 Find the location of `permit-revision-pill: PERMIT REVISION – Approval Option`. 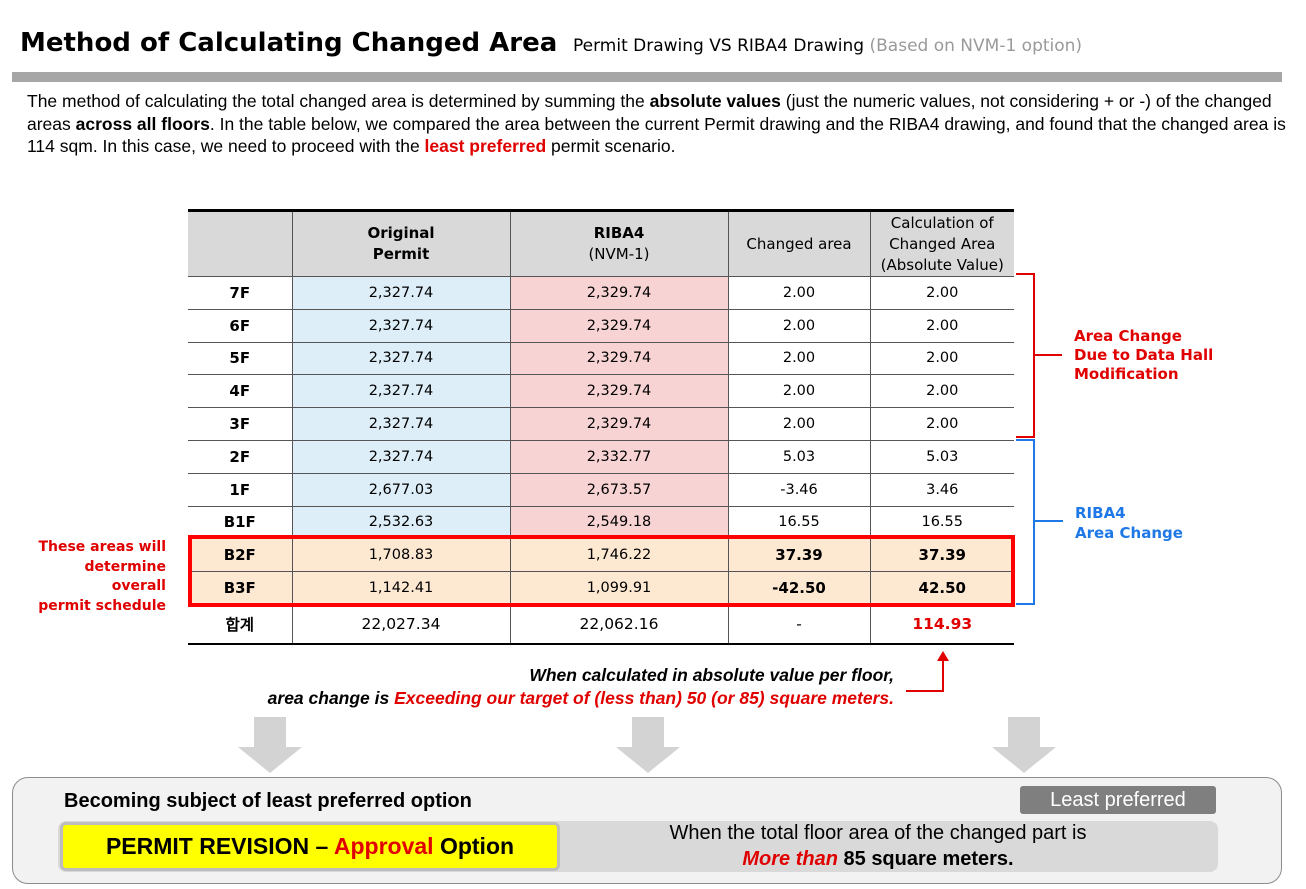

permit-revision-pill: PERMIT REVISION – Approval Option is located at coordinates (310, 846).